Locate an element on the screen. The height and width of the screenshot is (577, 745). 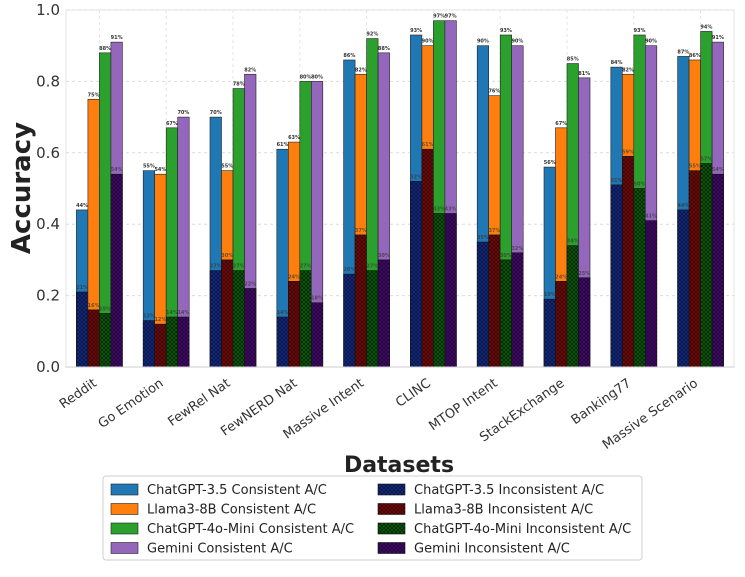
x-tick-label: CLINC is located at coordinates (413, 393).